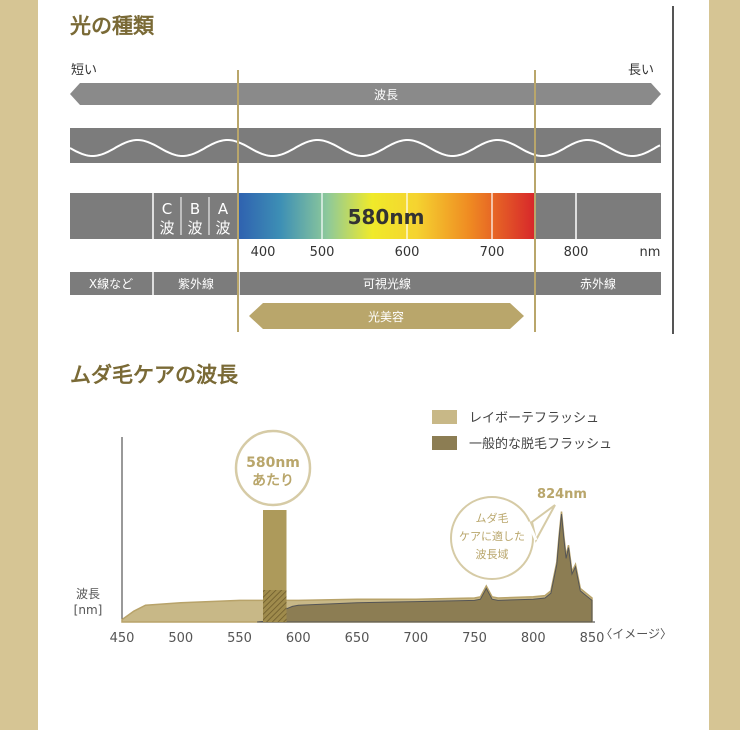  I want to click on uv-c-letter: C, so click(167, 209).